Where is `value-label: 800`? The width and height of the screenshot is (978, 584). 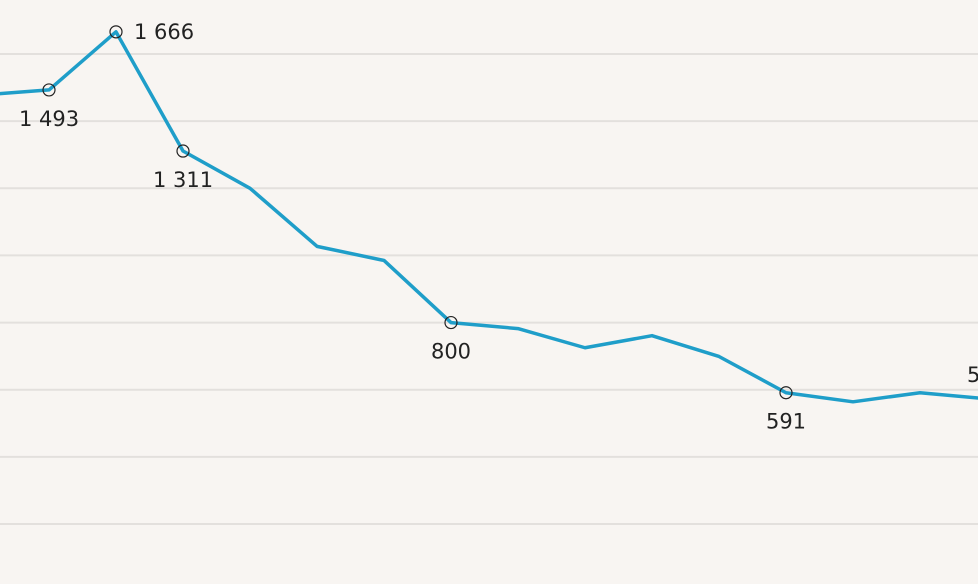
value-label: 800 is located at coordinates (451, 352).